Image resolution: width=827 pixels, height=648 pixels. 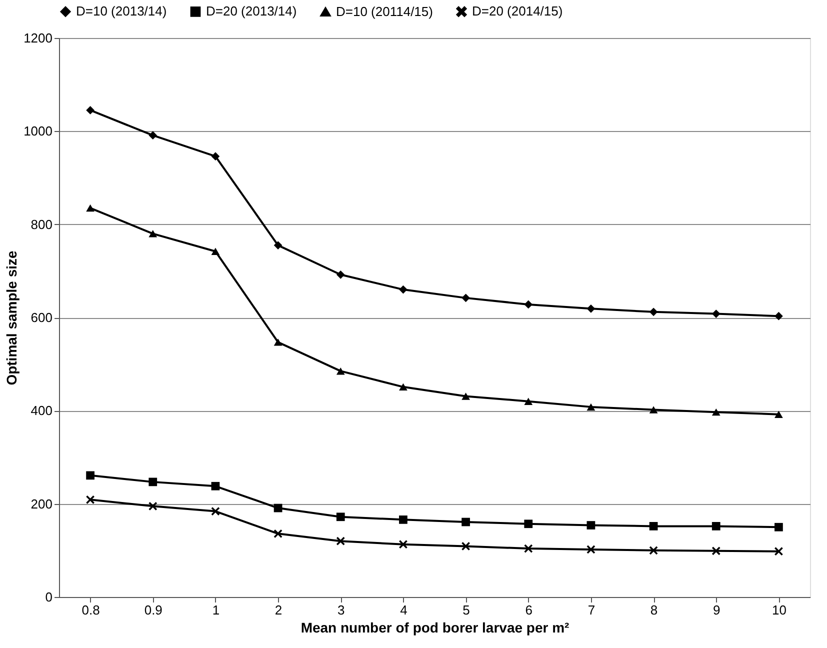 I want to click on y-tick-label: 0, so click(x=48, y=597).